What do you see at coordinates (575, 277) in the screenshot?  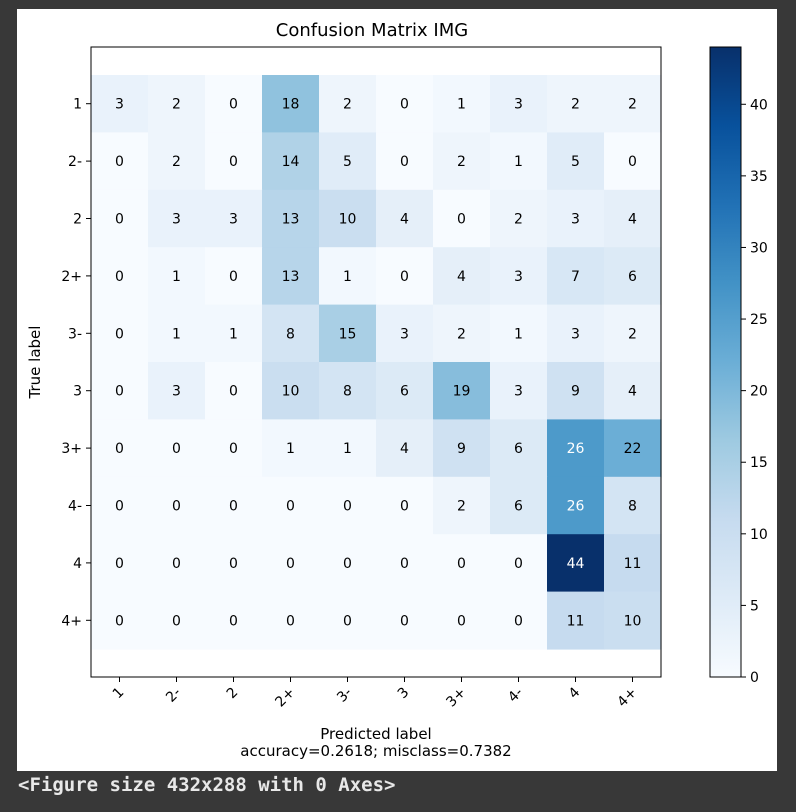 I see `cell-value-label: 7` at bounding box center [575, 277].